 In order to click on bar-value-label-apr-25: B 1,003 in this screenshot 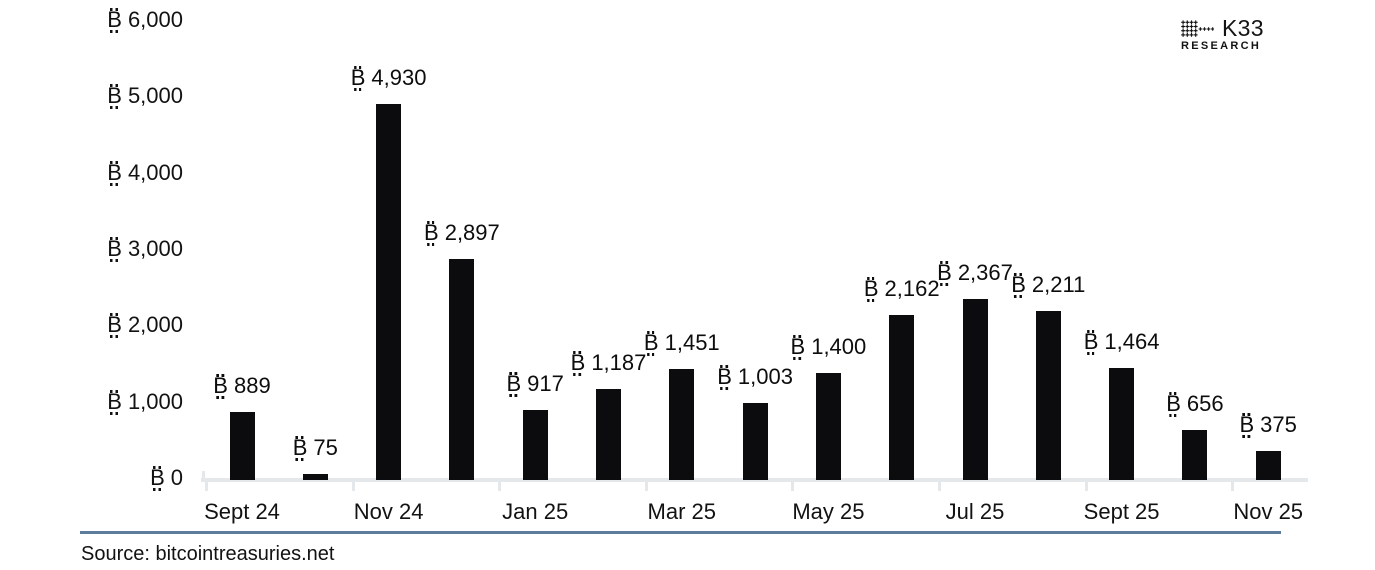, I will do `click(755, 377)`.